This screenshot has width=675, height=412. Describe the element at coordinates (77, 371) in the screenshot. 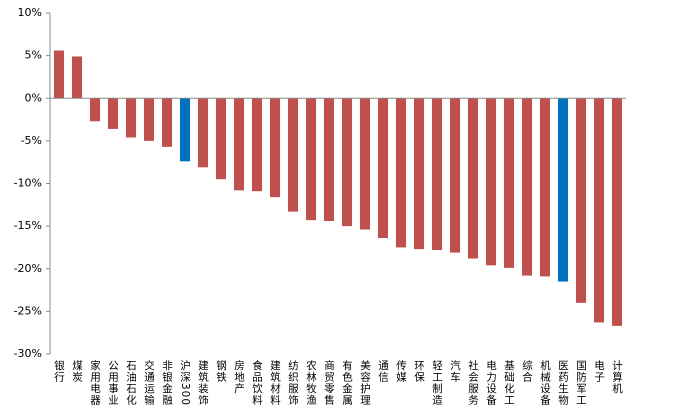

I see `x-tick-label: 煤炭` at that location.